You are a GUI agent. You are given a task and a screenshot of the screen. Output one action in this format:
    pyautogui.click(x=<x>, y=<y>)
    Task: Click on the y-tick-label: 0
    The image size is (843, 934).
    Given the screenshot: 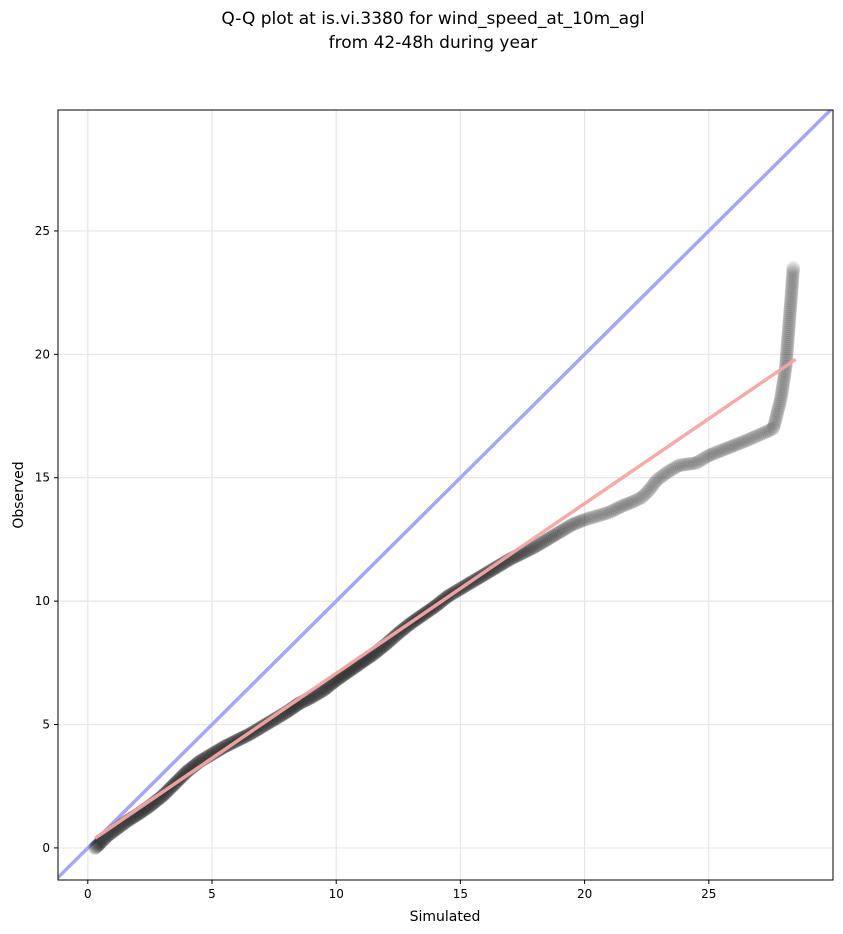 What is the action you would take?
    pyautogui.click(x=46, y=848)
    